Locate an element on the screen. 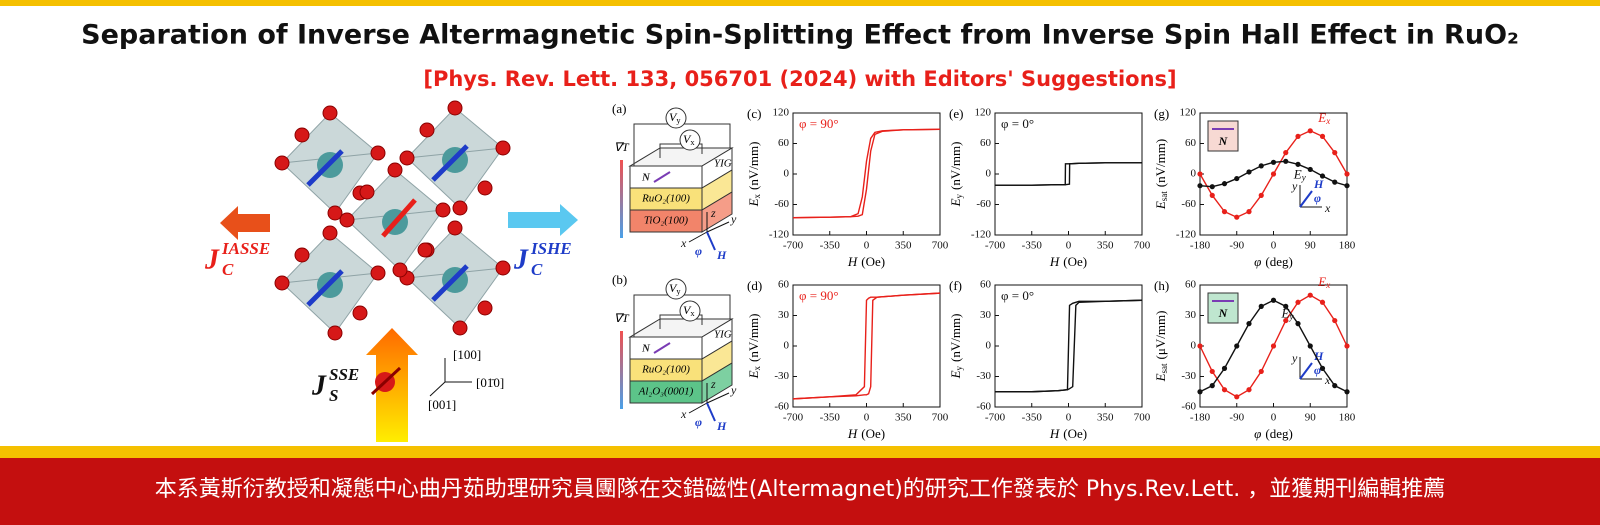 This screenshot has width=1600, height=525. symbol: V is located at coordinates (687, 139).